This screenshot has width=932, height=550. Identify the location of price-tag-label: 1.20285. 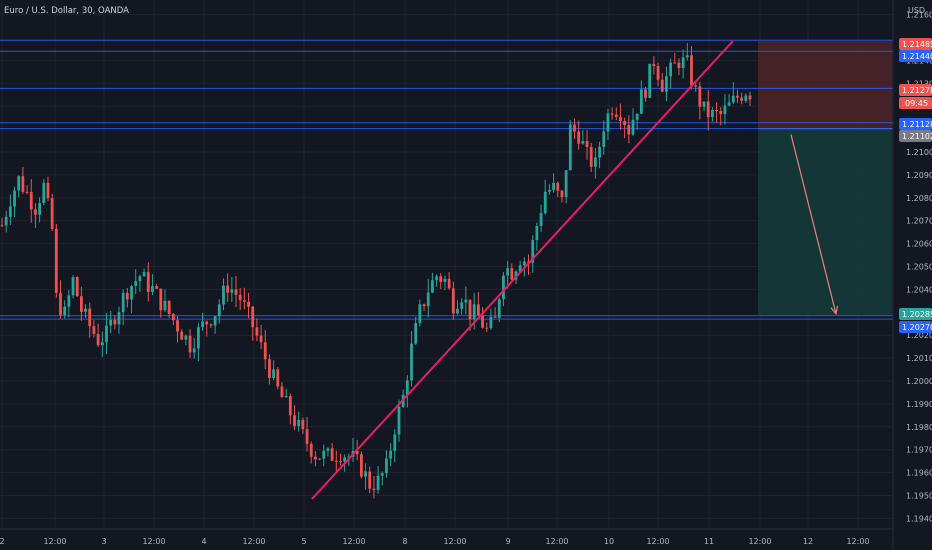
(917, 314).